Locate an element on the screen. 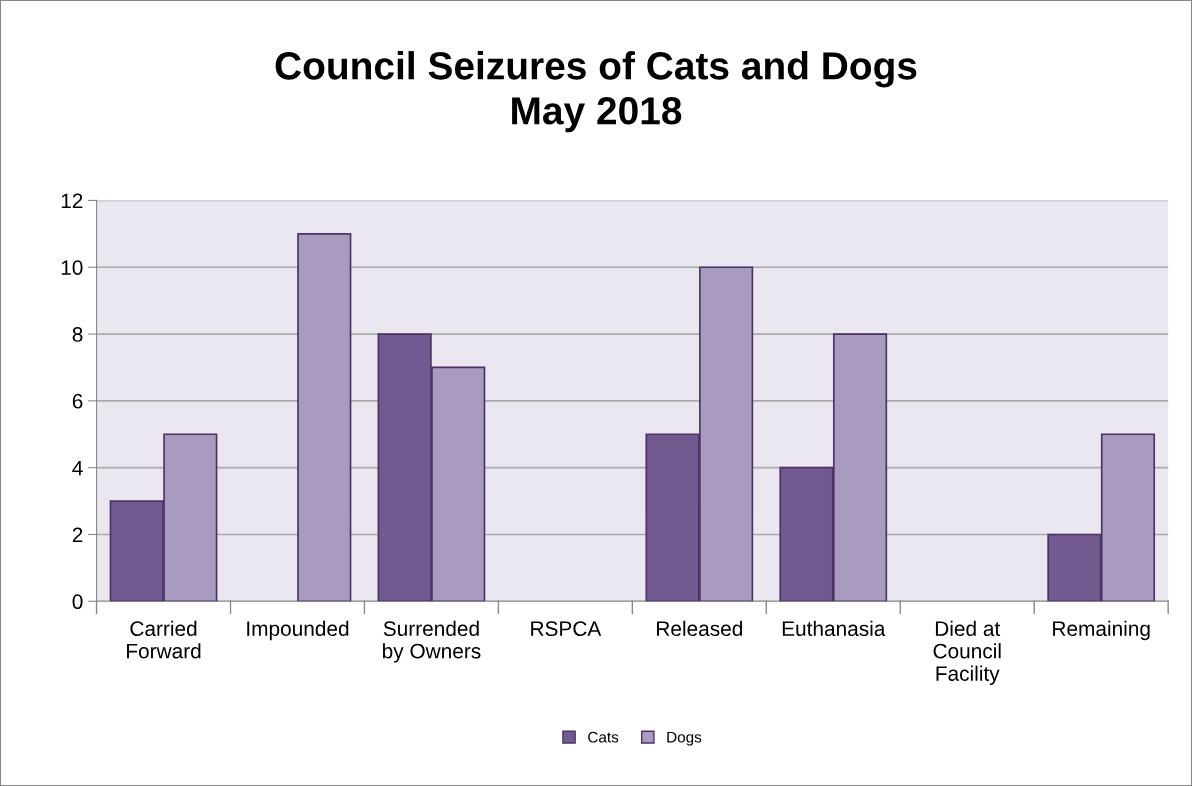 The width and height of the screenshot is (1192, 786). x-tick-label: Impounded is located at coordinates (298, 630).